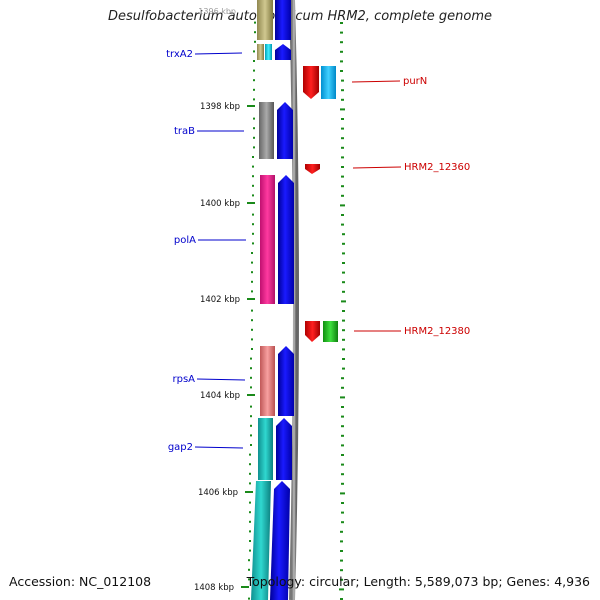 Image resolution: width=600 pixels, height=600 pixels. Describe the element at coordinates (268, 52) in the screenshot. I see `gene-bar-trxA2` at that location.